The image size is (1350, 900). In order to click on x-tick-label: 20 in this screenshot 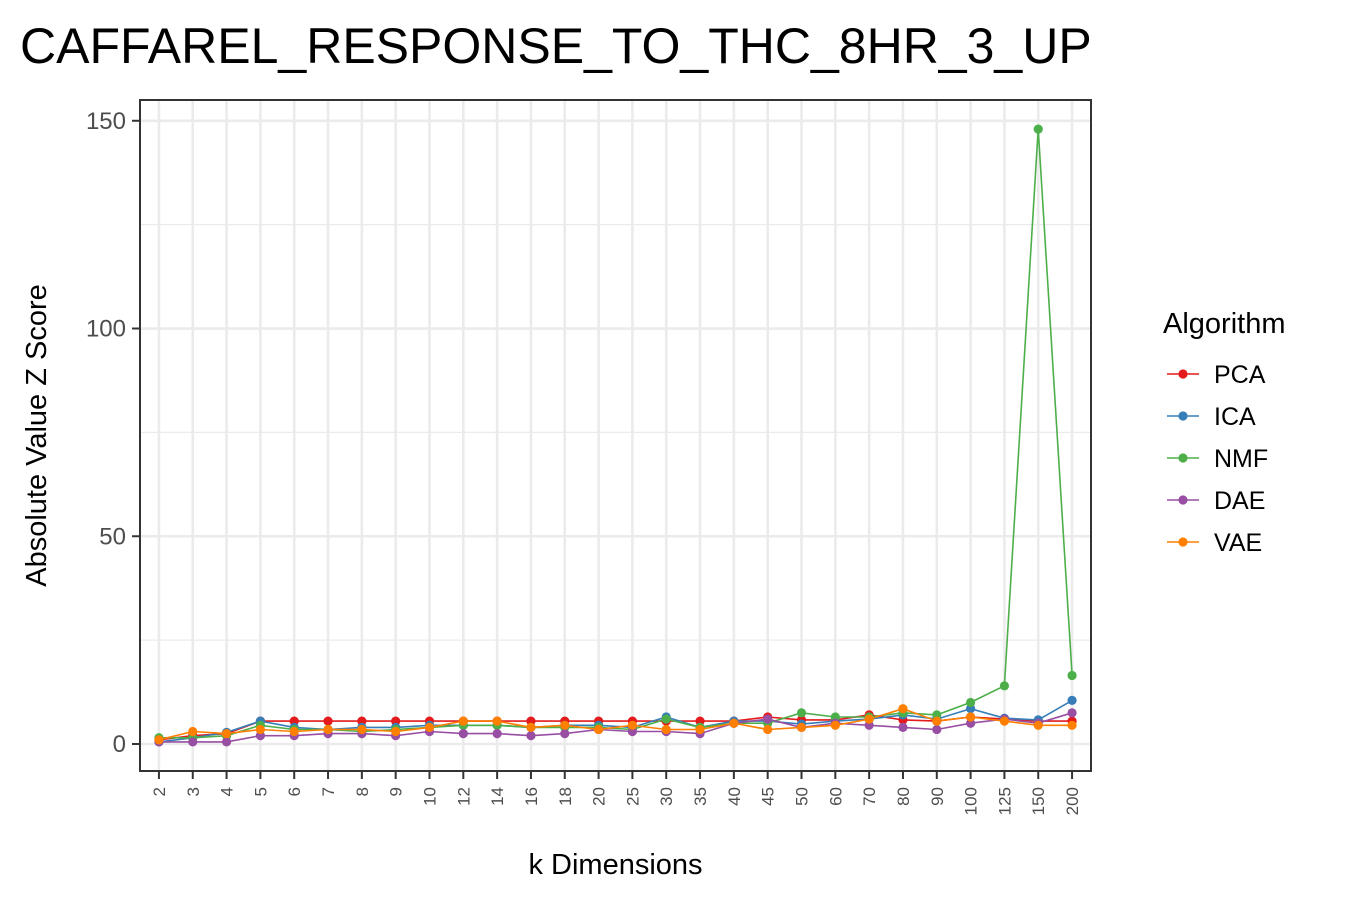, I will do `click(599, 796)`.